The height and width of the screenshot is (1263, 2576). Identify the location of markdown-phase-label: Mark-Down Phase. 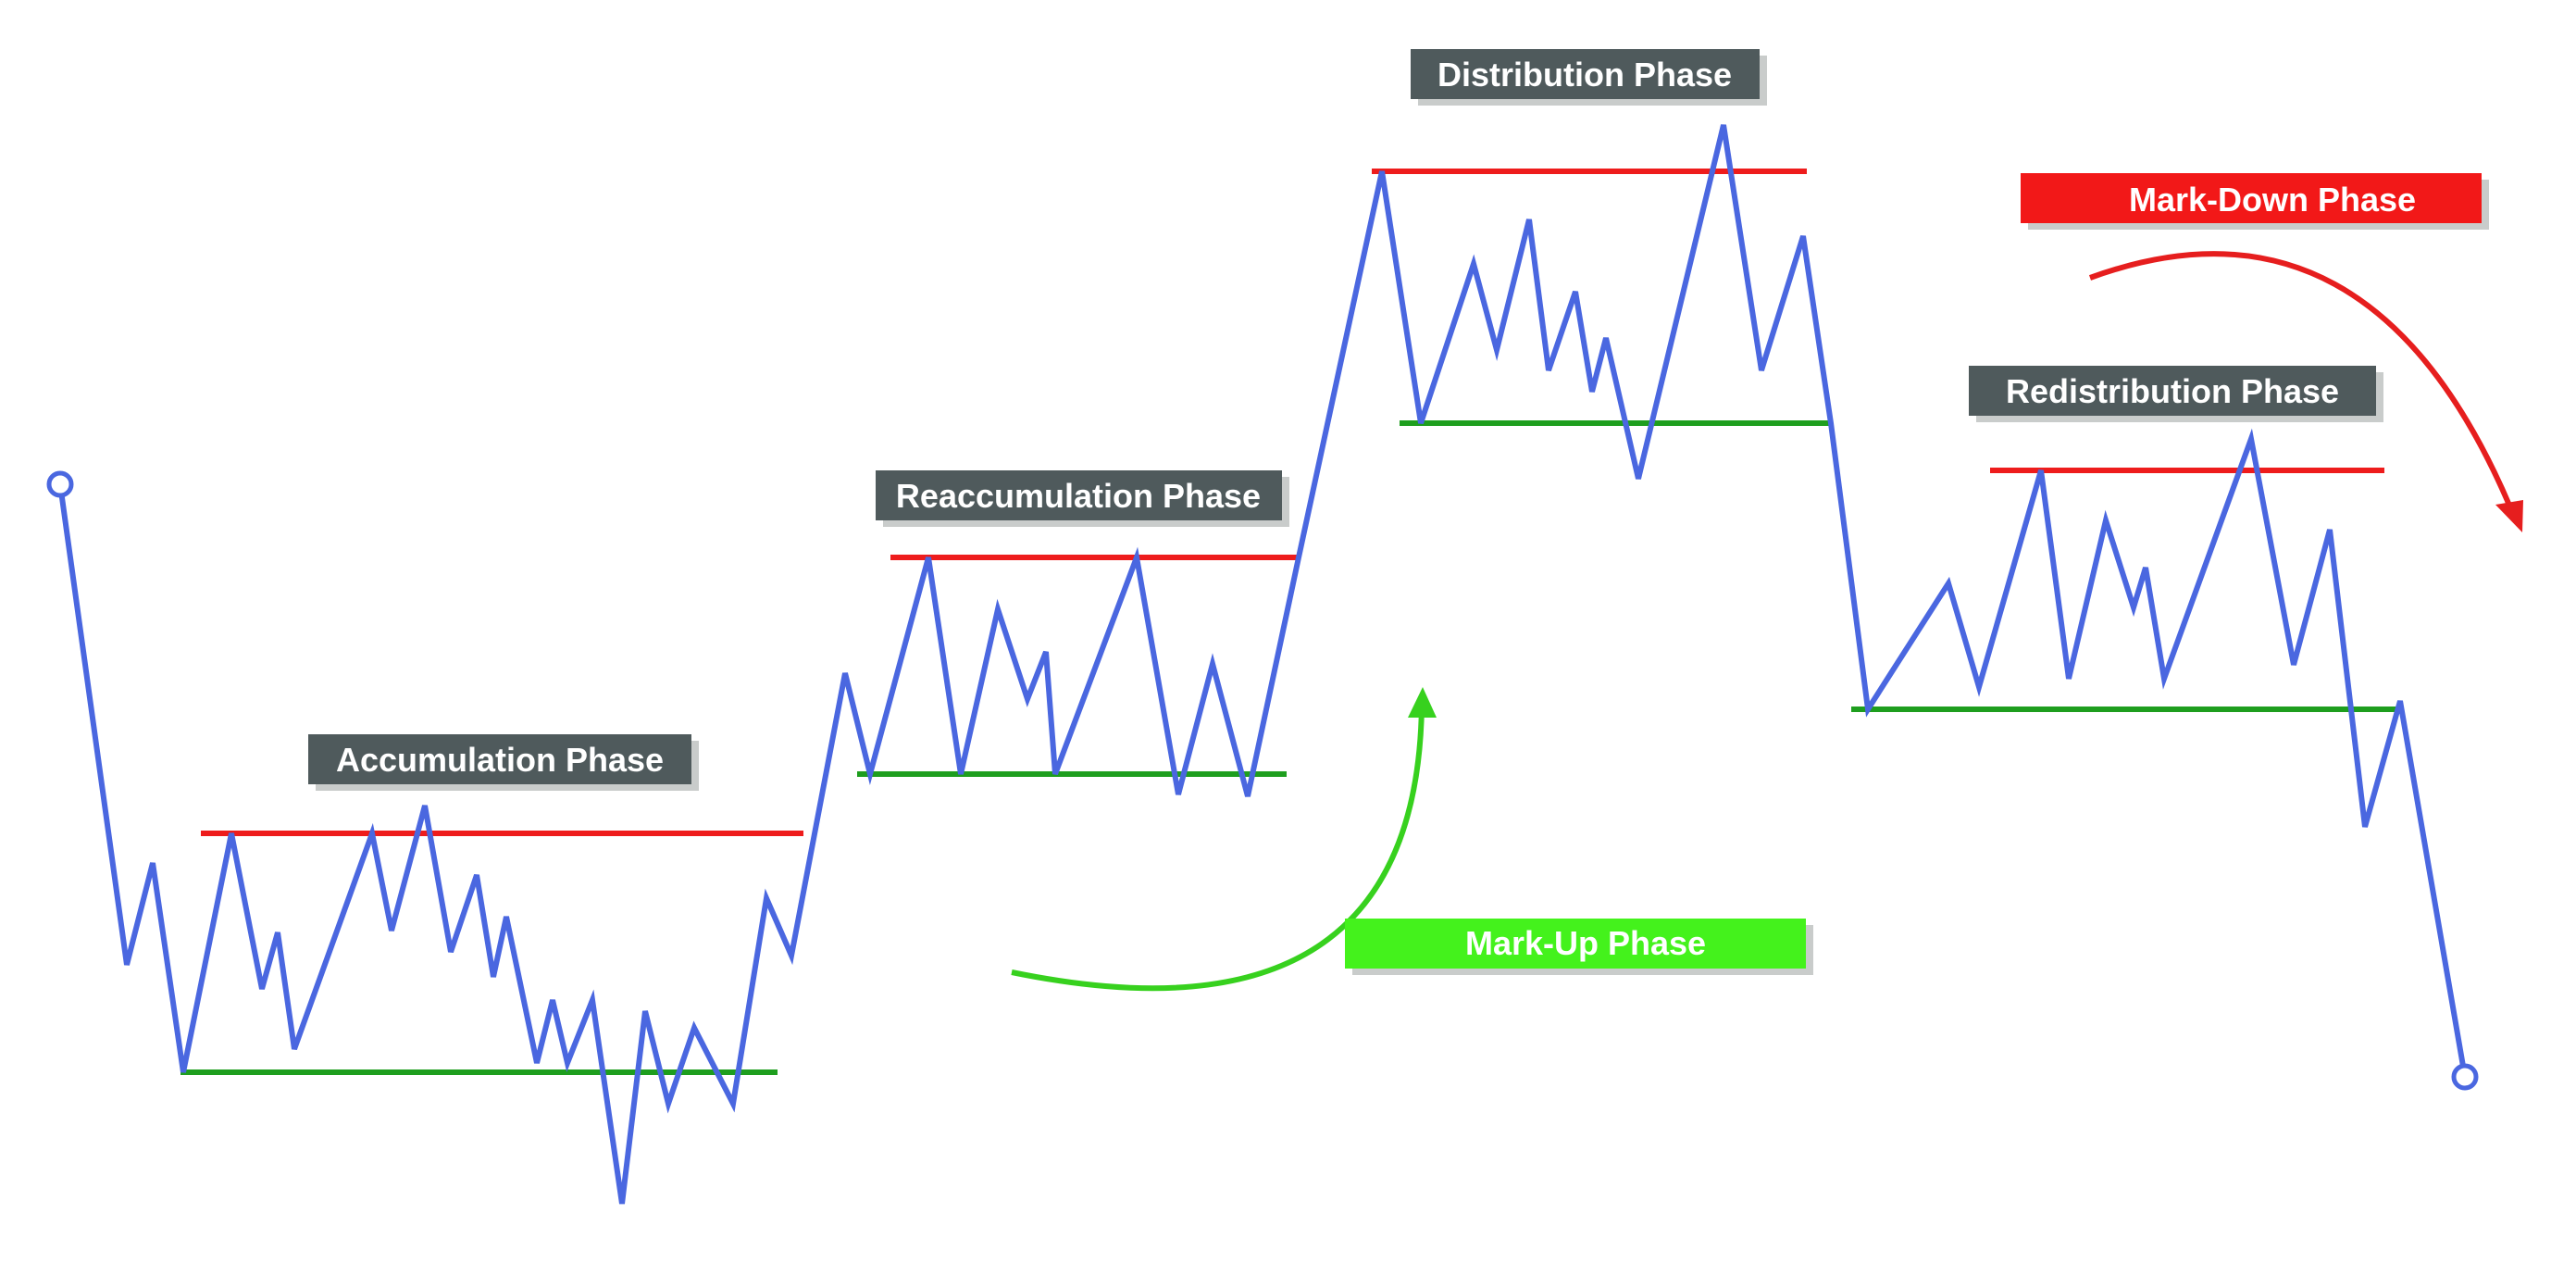
(2255, 201).